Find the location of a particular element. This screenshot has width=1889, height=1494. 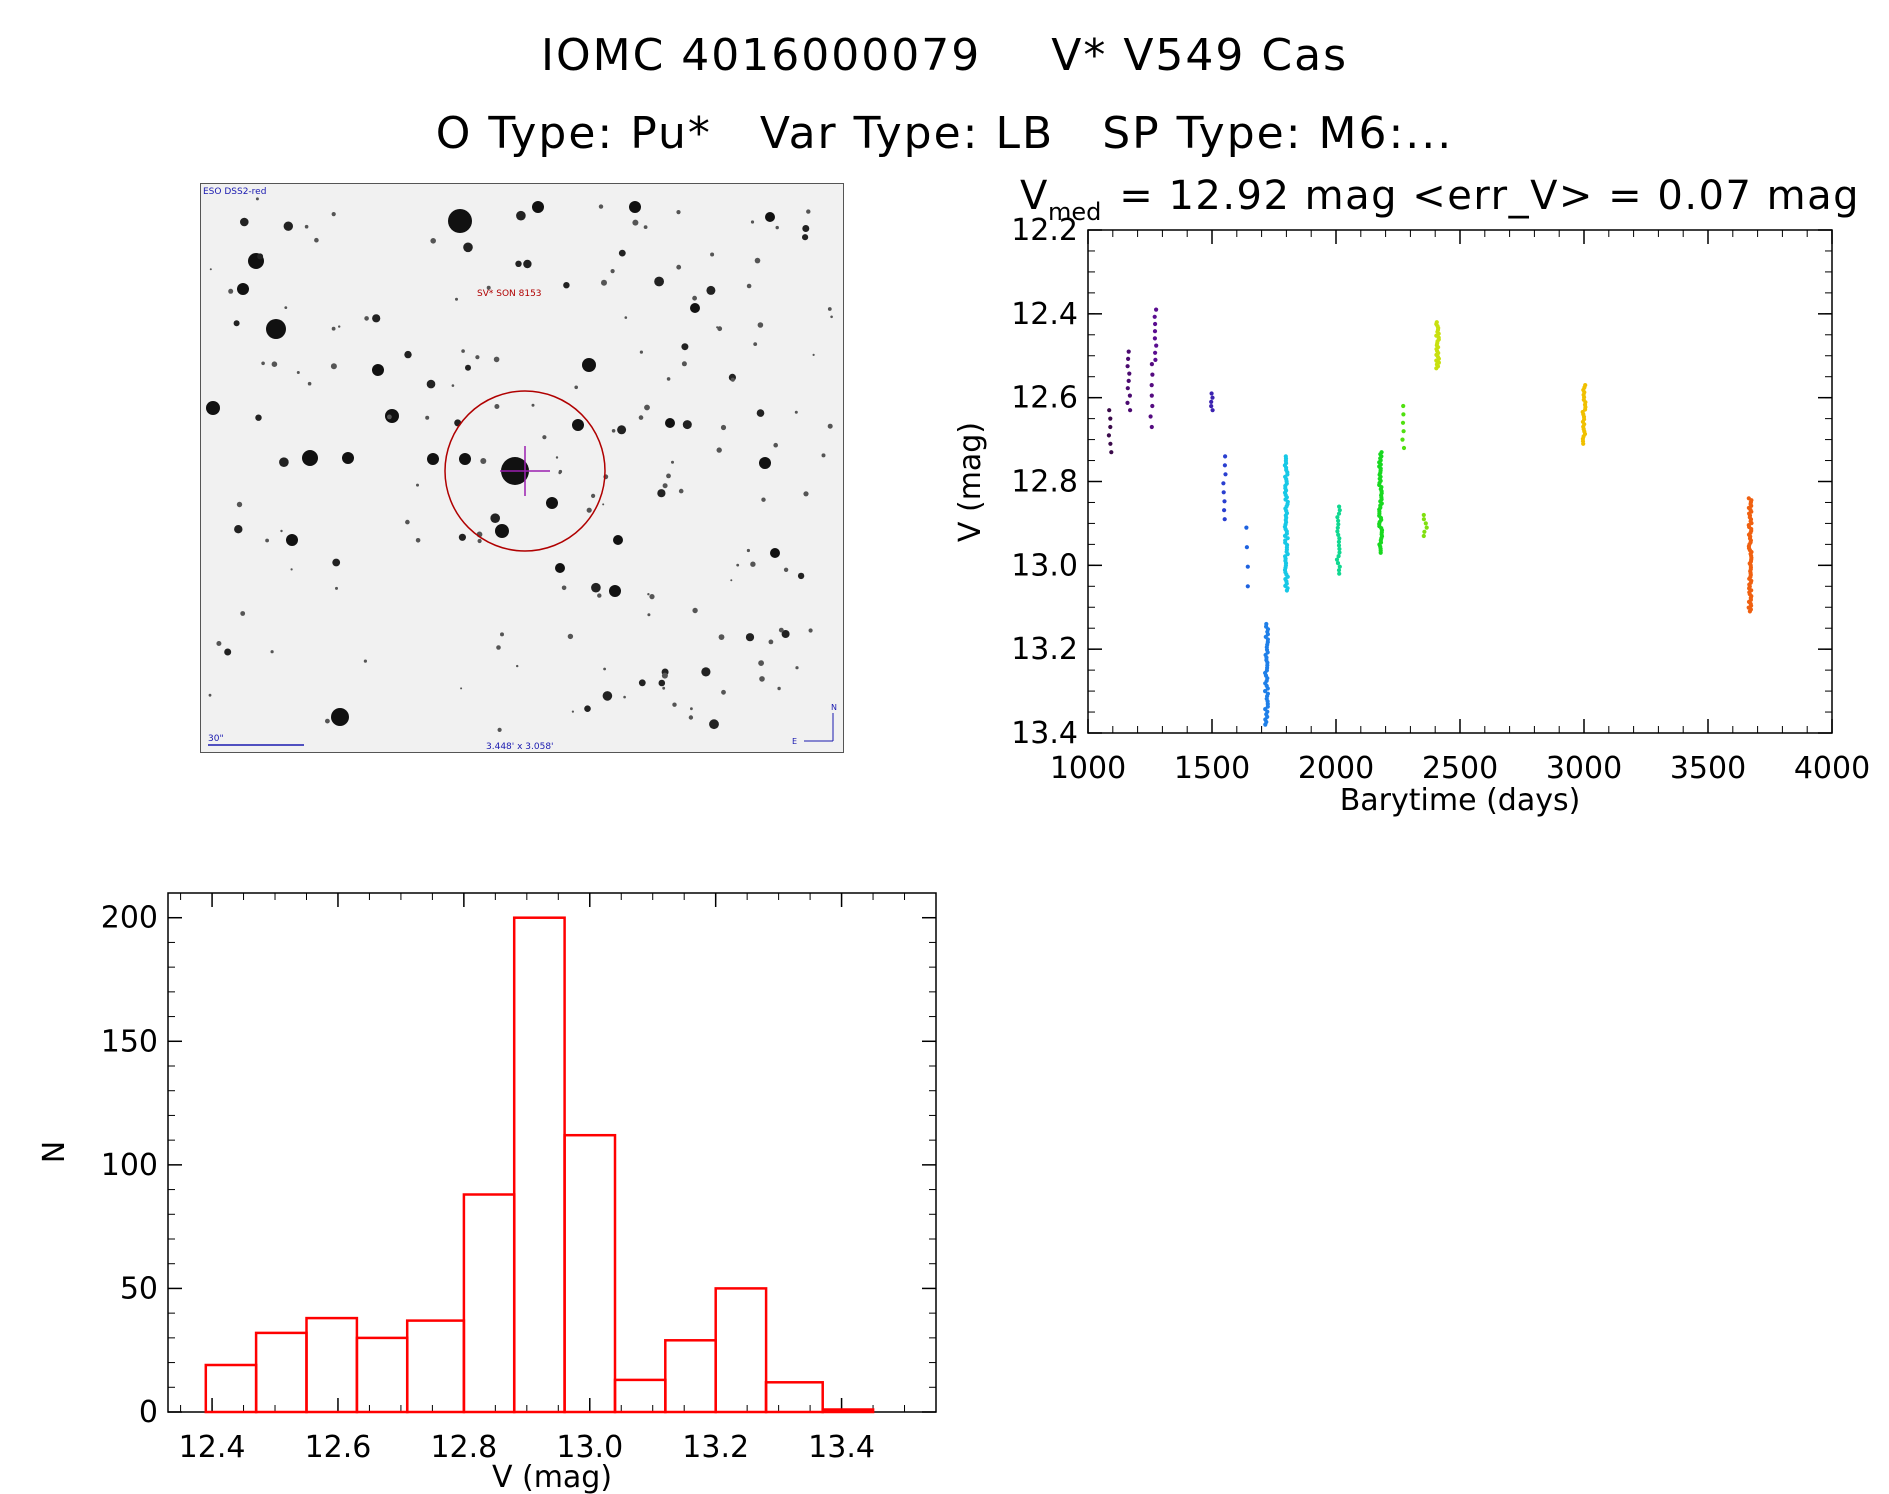

title-v: V is located at coordinates (1034, 196).